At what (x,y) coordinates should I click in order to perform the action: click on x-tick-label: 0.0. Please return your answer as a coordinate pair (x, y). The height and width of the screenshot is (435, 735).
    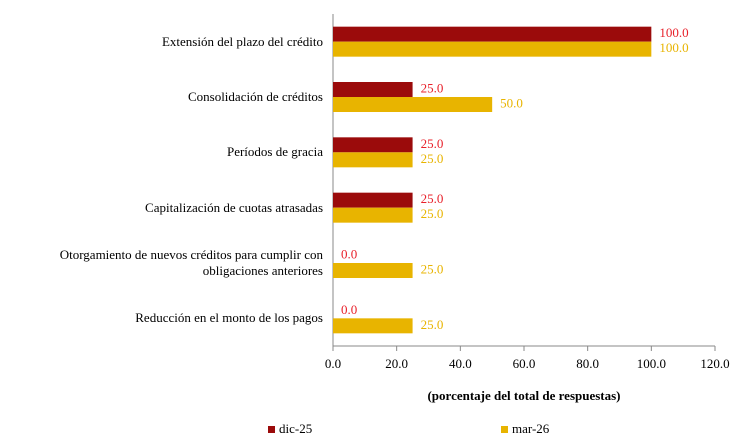
    Looking at the image, I should click on (333, 363).